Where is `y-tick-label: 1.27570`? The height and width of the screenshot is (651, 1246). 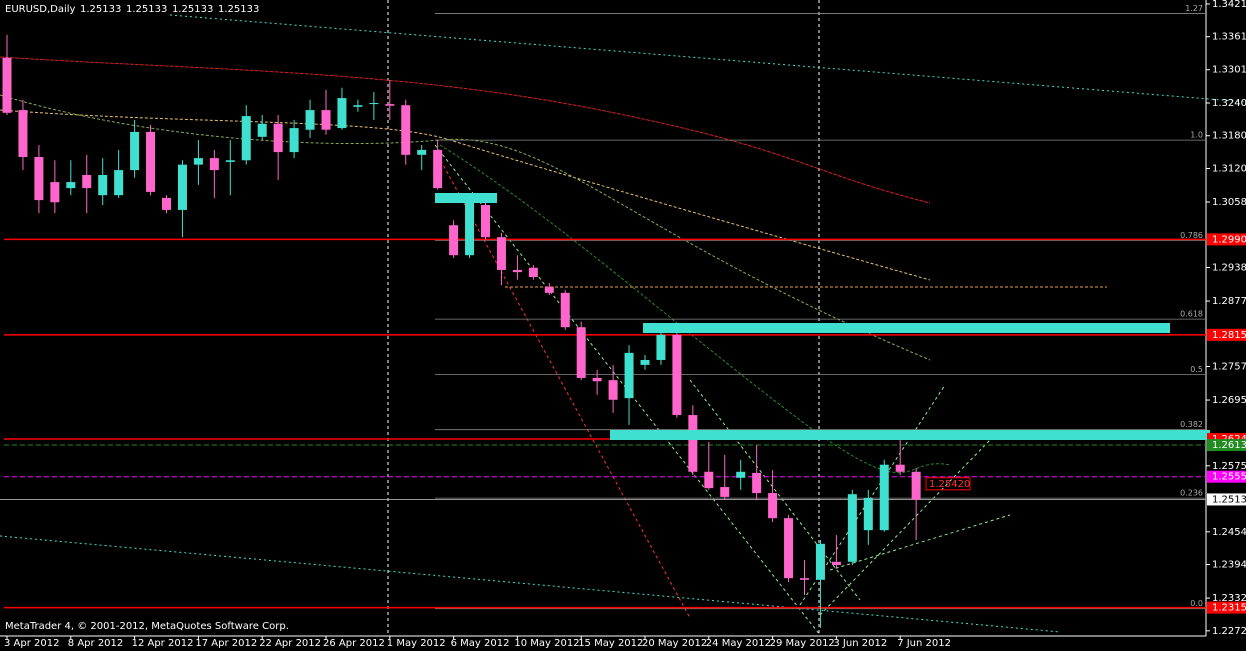 y-tick-label: 1.27570 is located at coordinates (1229, 366).